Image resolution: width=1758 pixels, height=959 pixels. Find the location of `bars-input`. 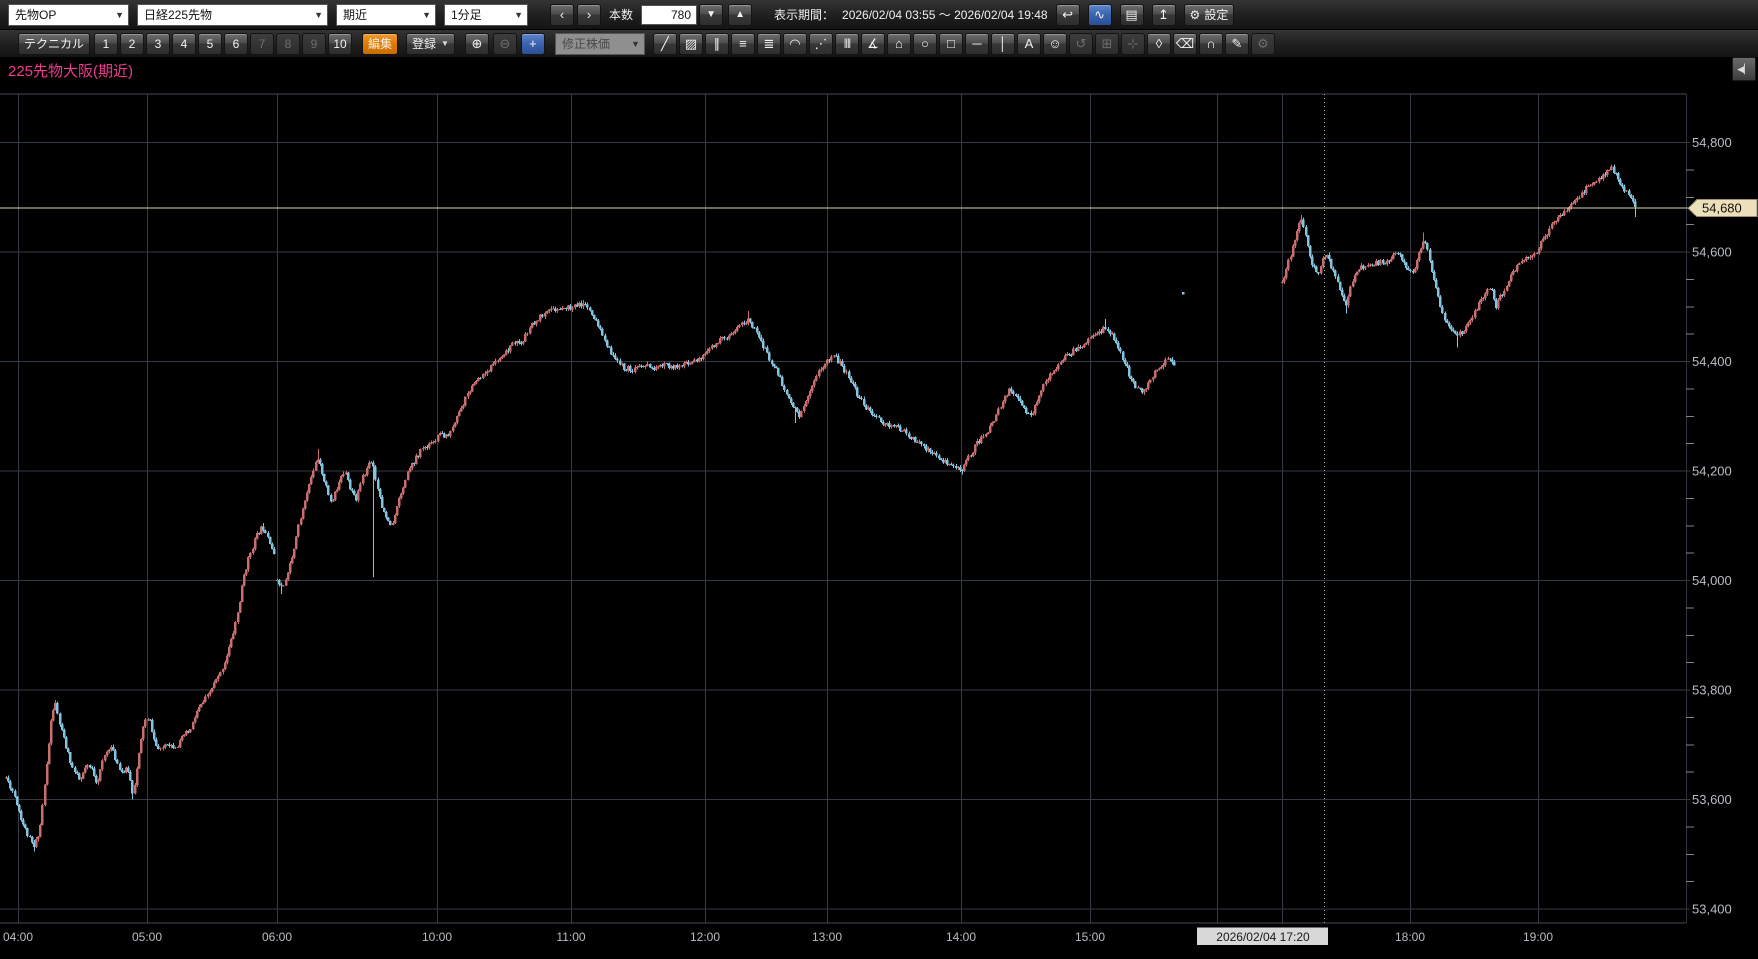

bars-input is located at coordinates (669, 14).